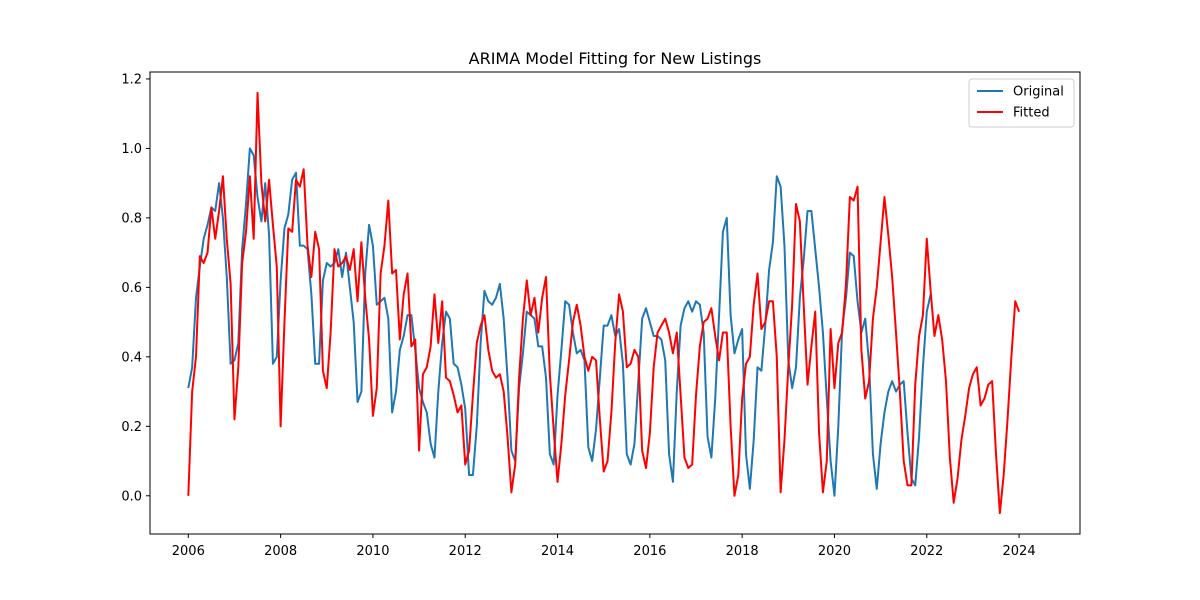  Describe the element at coordinates (615, 58) in the screenshot. I see `chart-title: ARIMA Model Fitting for New Listings` at that location.